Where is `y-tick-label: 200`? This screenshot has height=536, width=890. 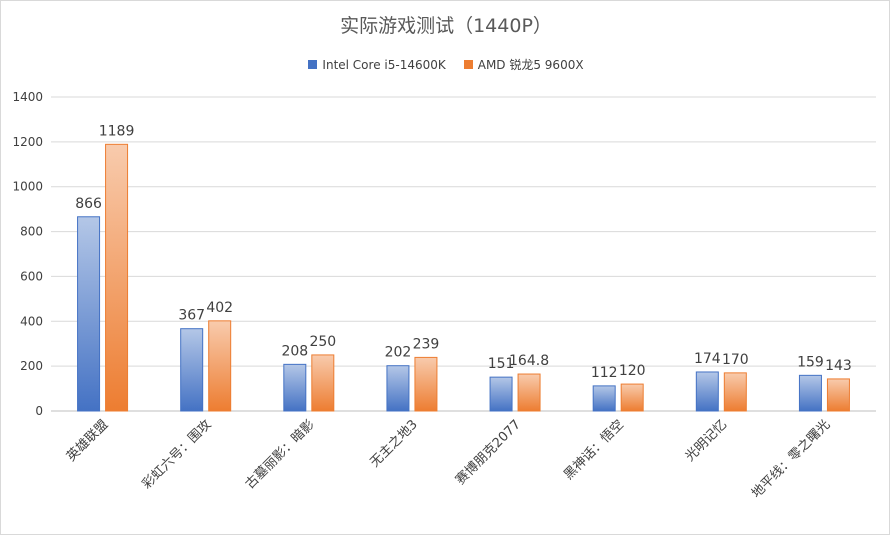
y-tick-label: 200 is located at coordinates (31, 366).